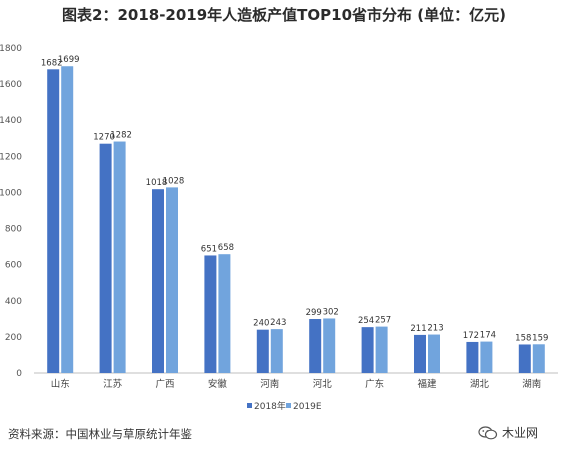 The width and height of the screenshot is (568, 457). Describe the element at coordinates (383, 321) in the screenshot. I see `value-label: 257` at that location.